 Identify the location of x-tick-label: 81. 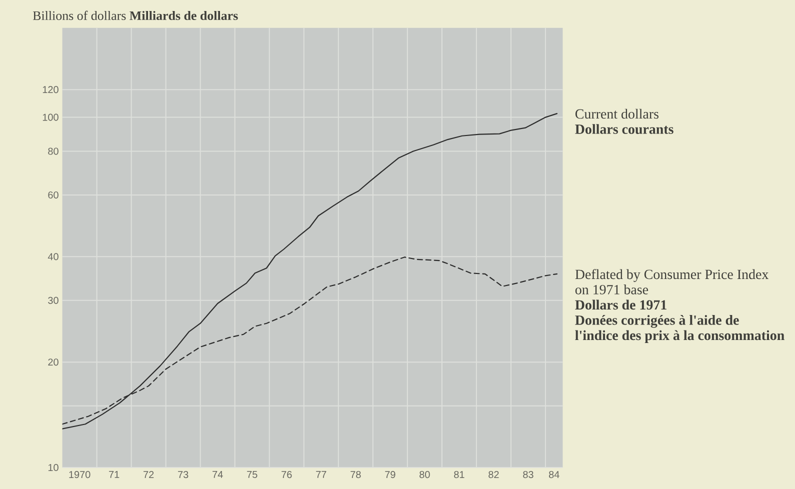
(459, 474).